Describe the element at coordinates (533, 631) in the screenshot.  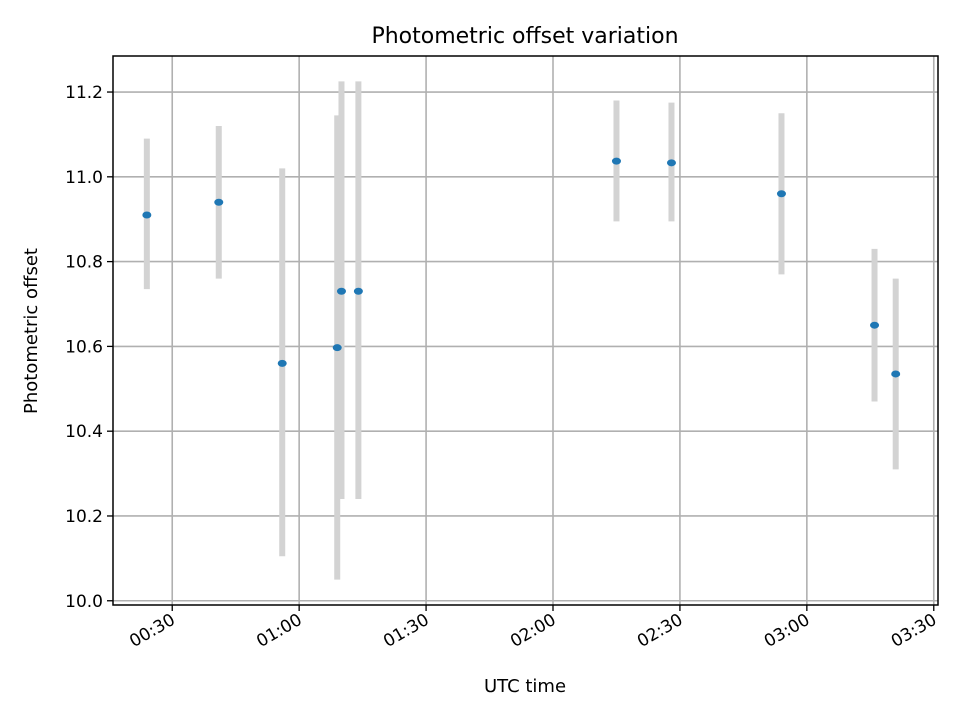
I see `x-tick-label: 02:00` at that location.